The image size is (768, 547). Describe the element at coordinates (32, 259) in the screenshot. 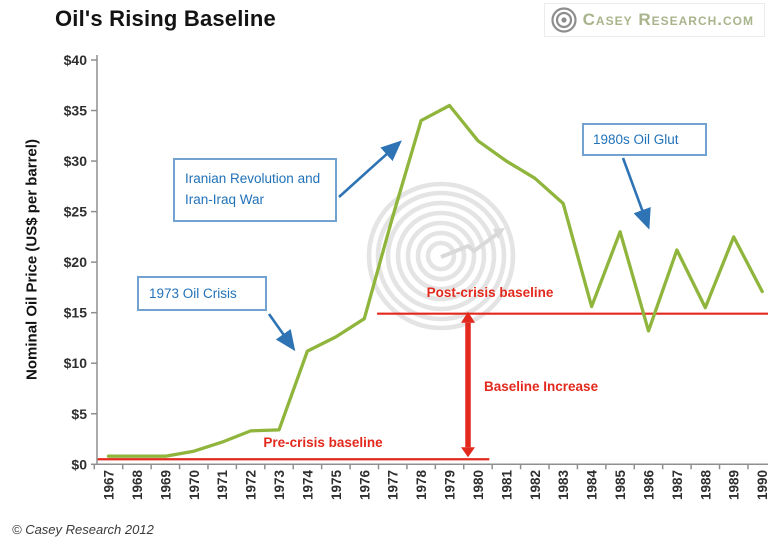

I see `y-axis-title: Nominal Oil Price (US$ per barrel)` at that location.